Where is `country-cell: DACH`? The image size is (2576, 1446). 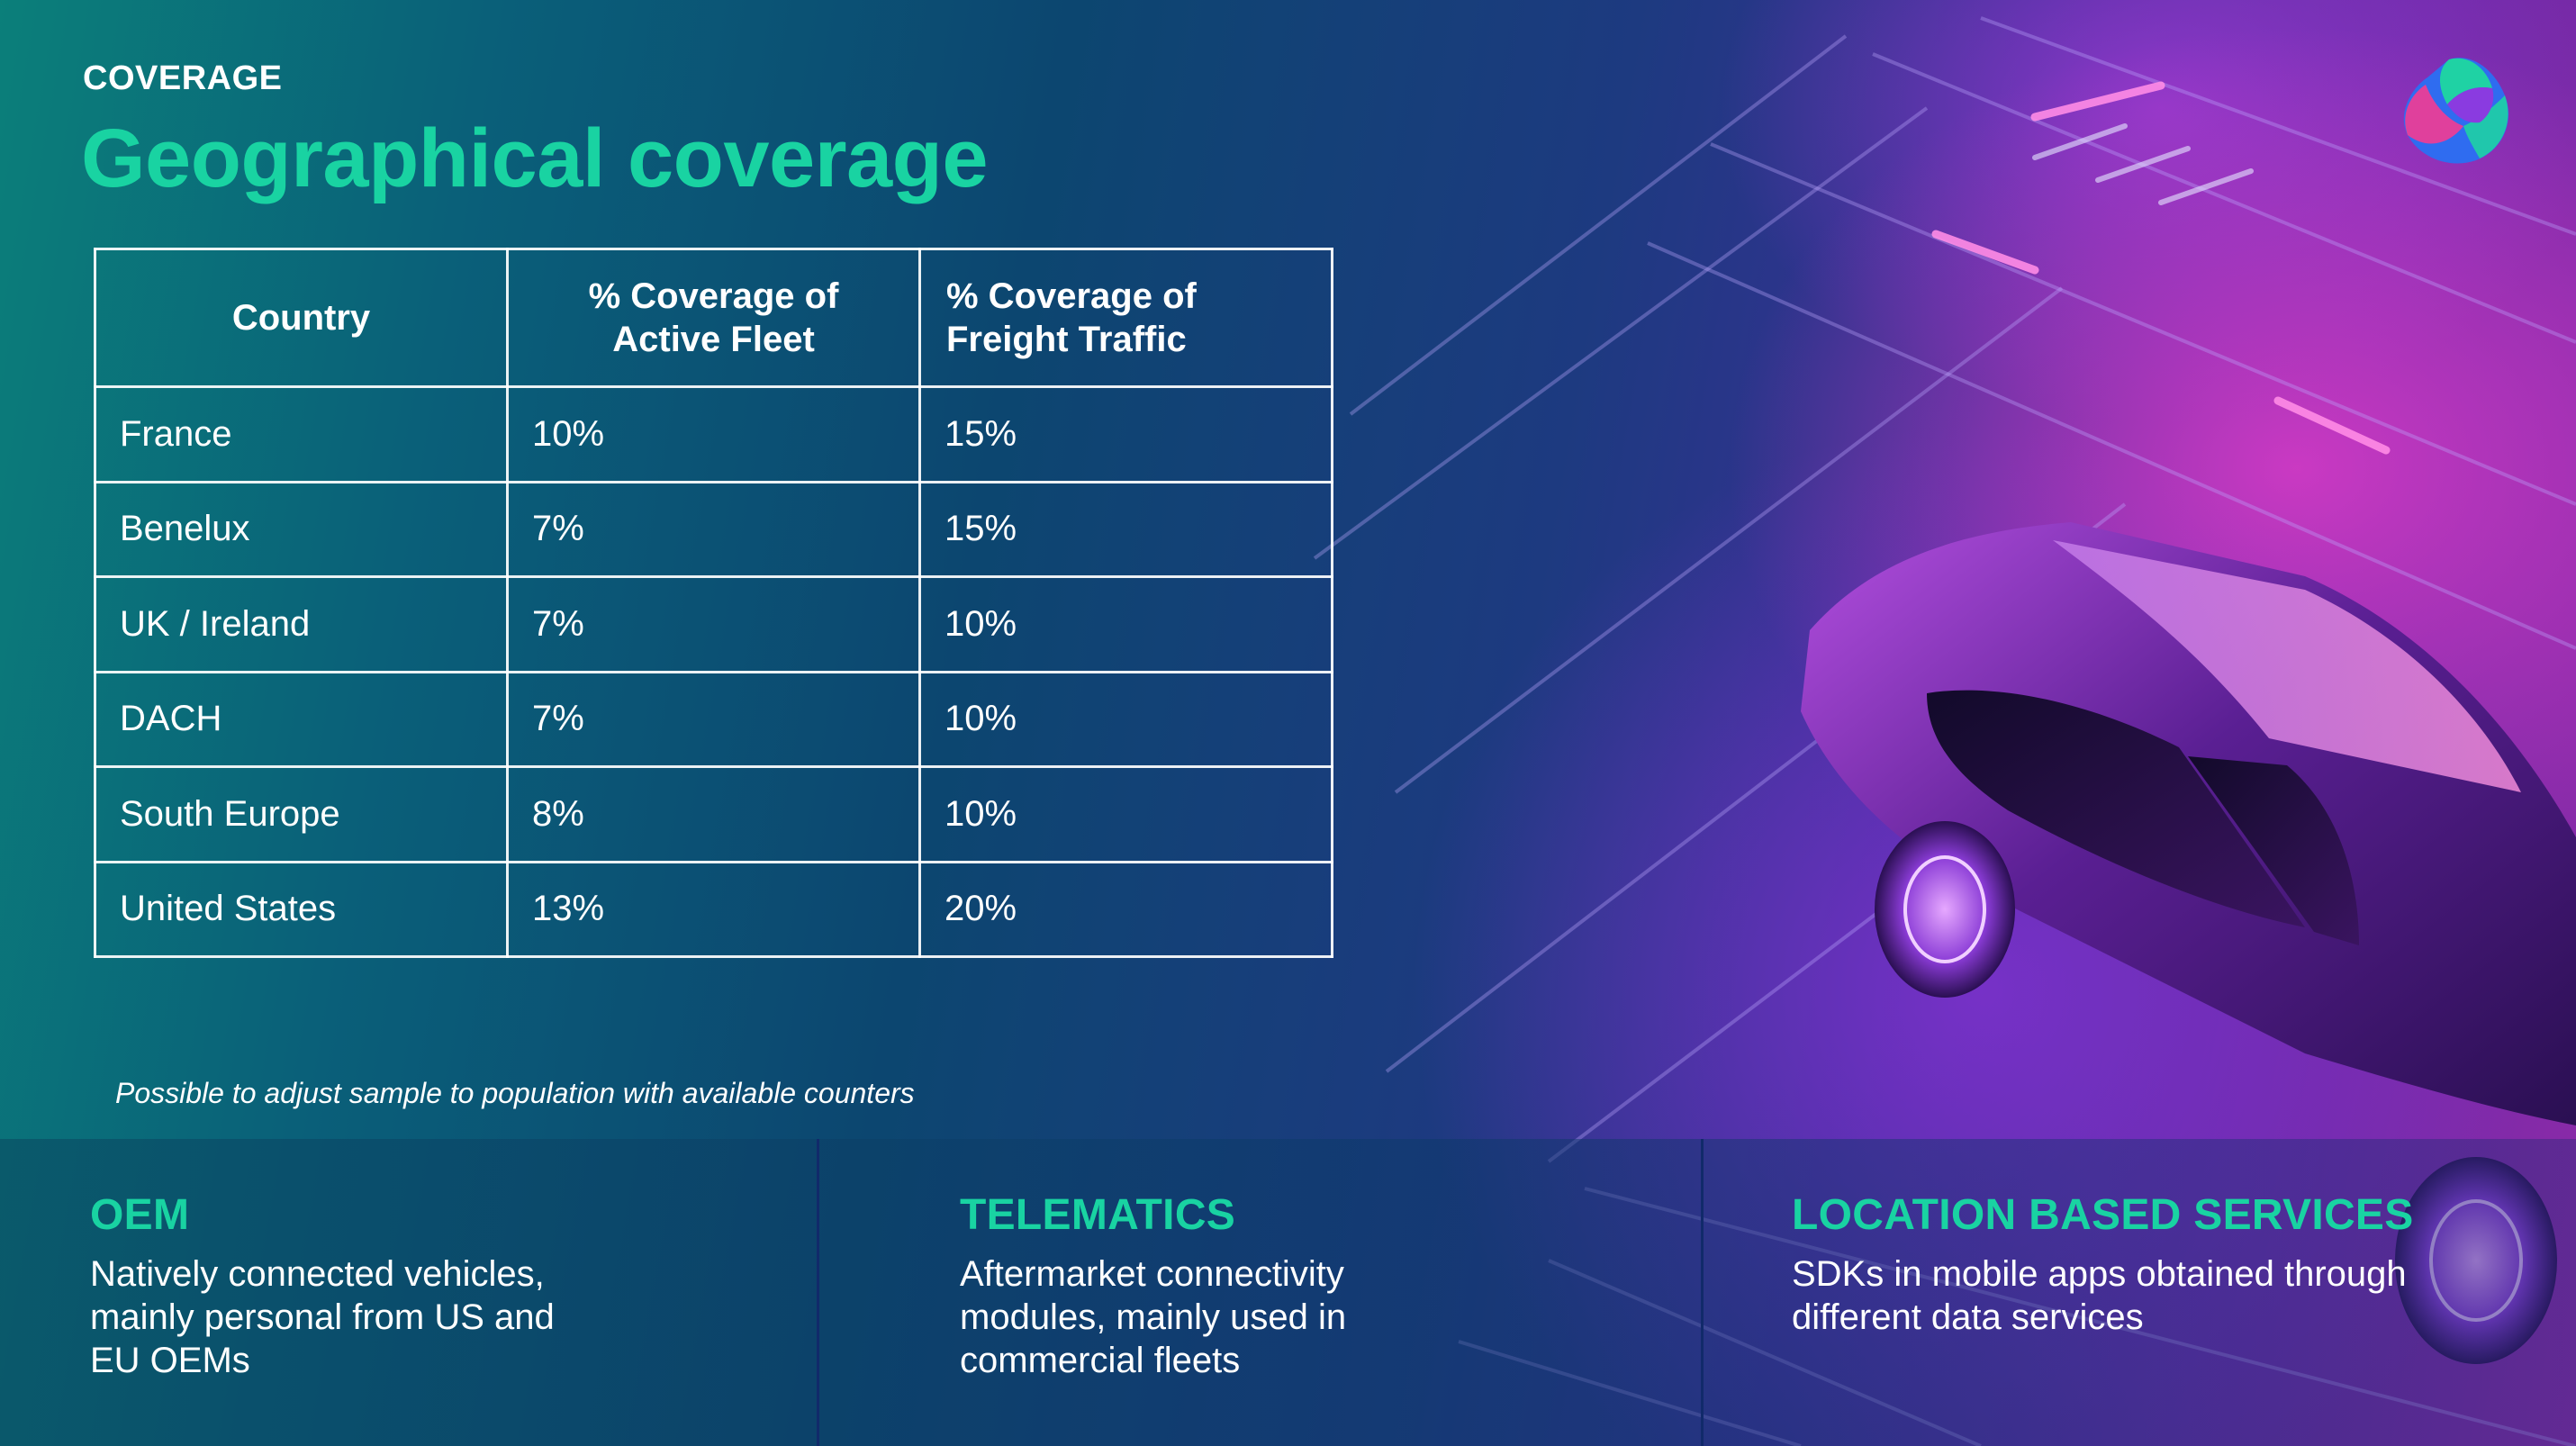 country-cell: DACH is located at coordinates (301, 719).